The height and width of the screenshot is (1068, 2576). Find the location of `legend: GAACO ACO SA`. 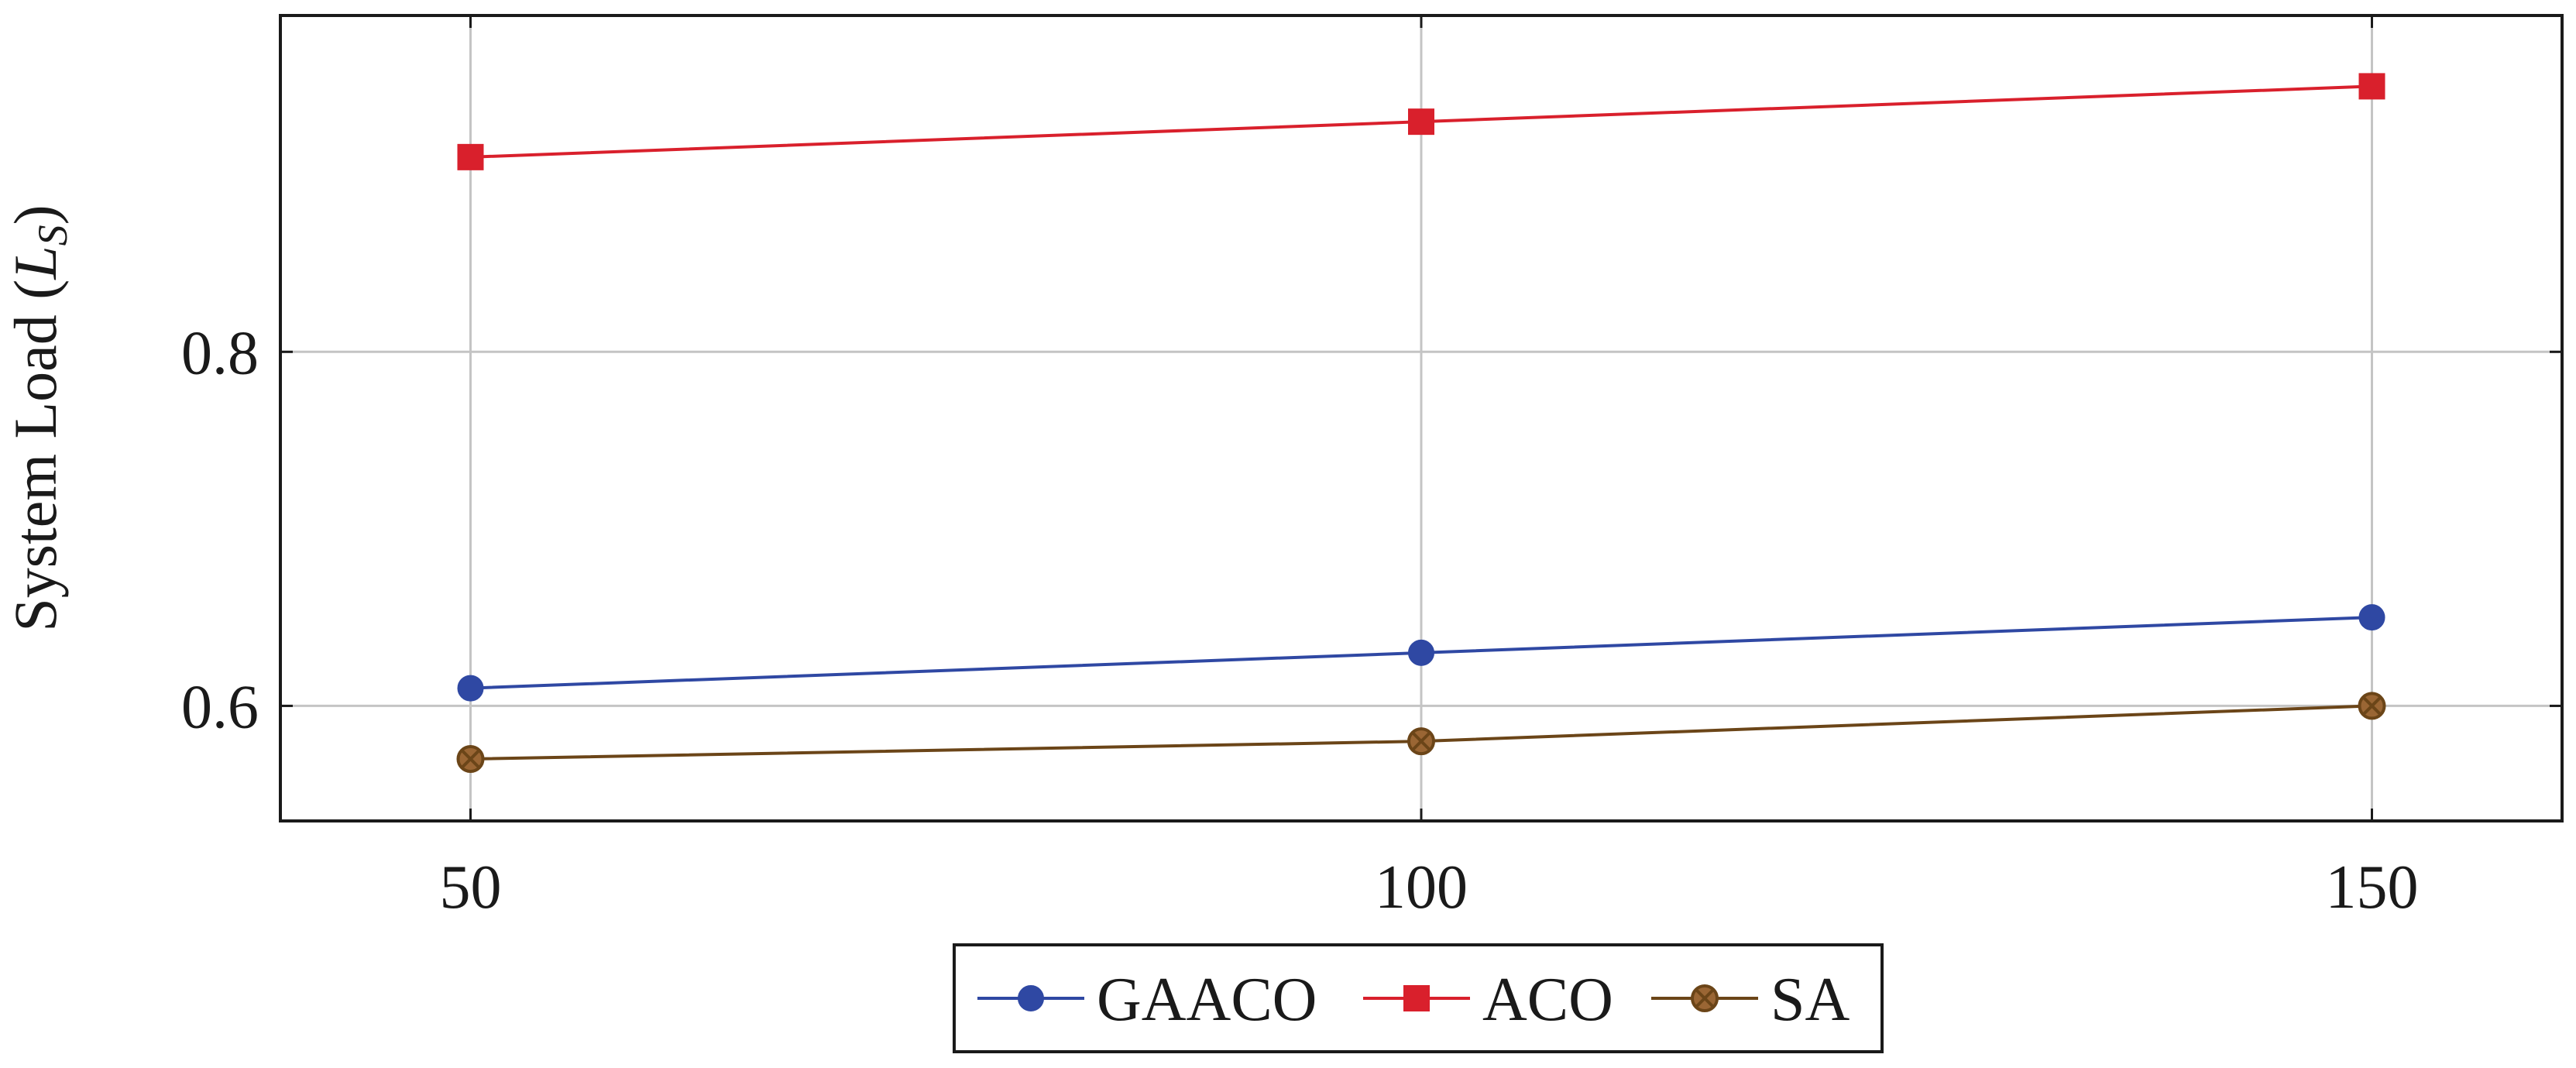

legend: GAACO ACO SA is located at coordinates (1418, 998).